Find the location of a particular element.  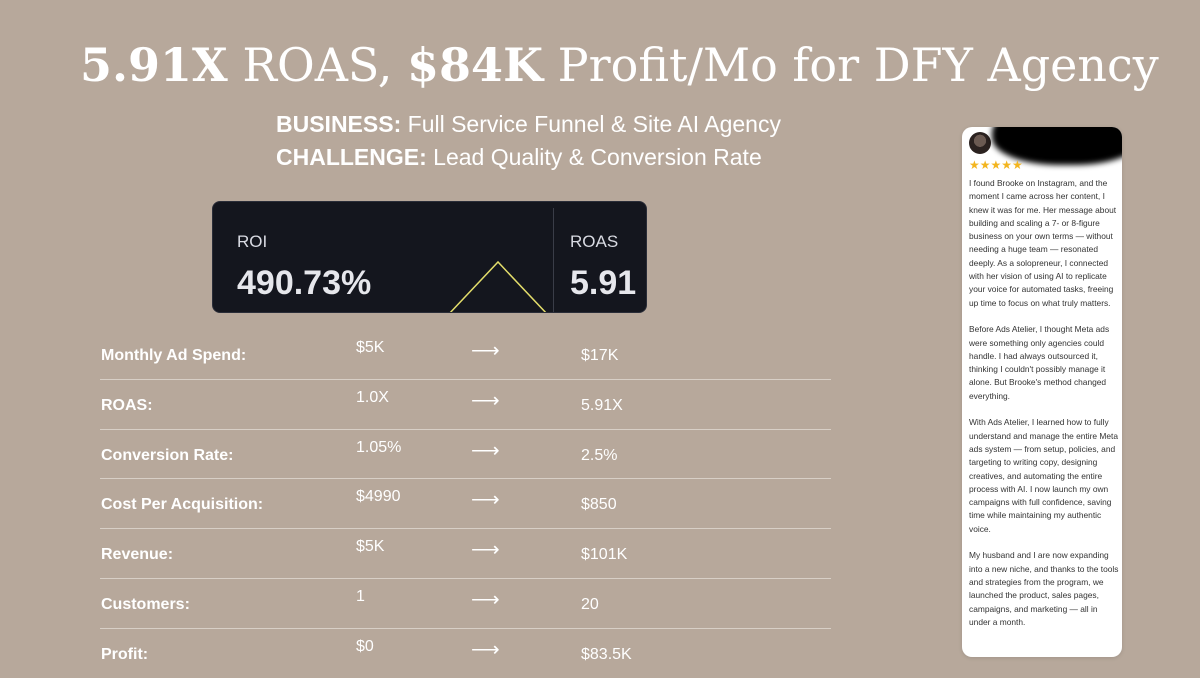

row-before: 1.05% is located at coordinates (379, 447).